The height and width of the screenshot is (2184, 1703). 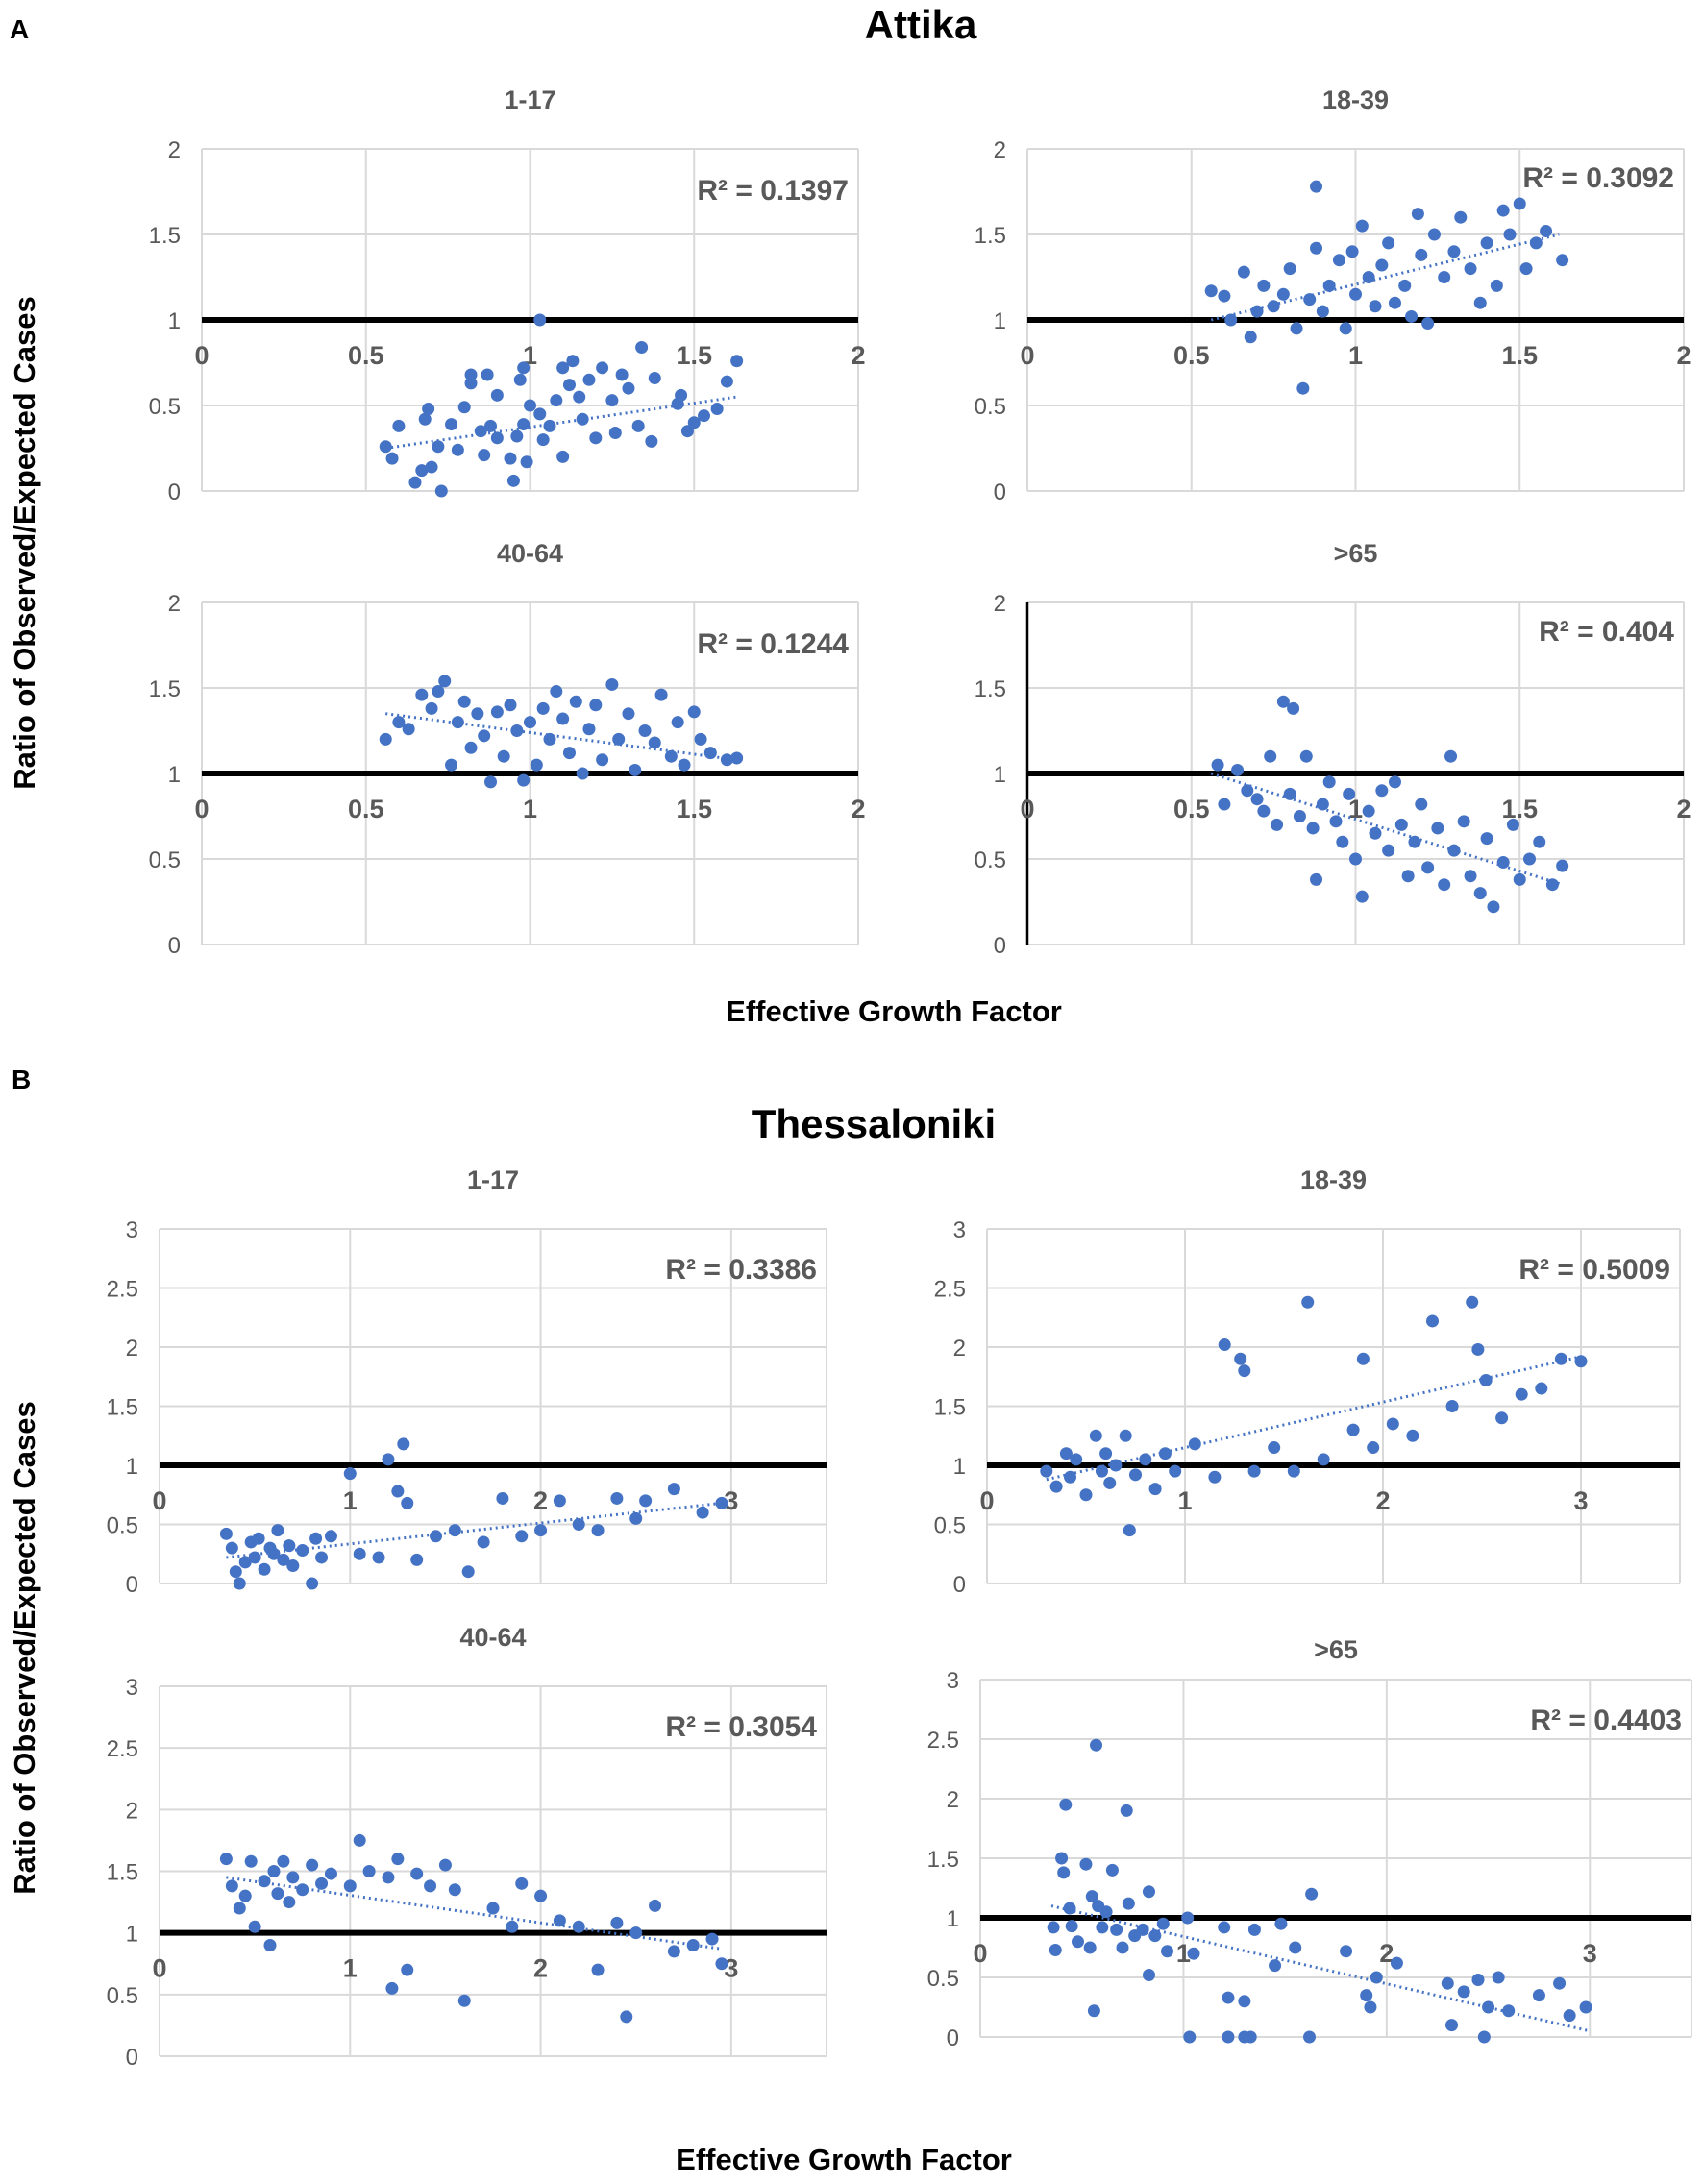 What do you see at coordinates (1333, 749) in the screenshot?
I see `scatter-panel-attika-4: >65 0 0.5 1 1.5 2 0 0.5 1 1.5 2 R² = 0.404` at bounding box center [1333, 749].